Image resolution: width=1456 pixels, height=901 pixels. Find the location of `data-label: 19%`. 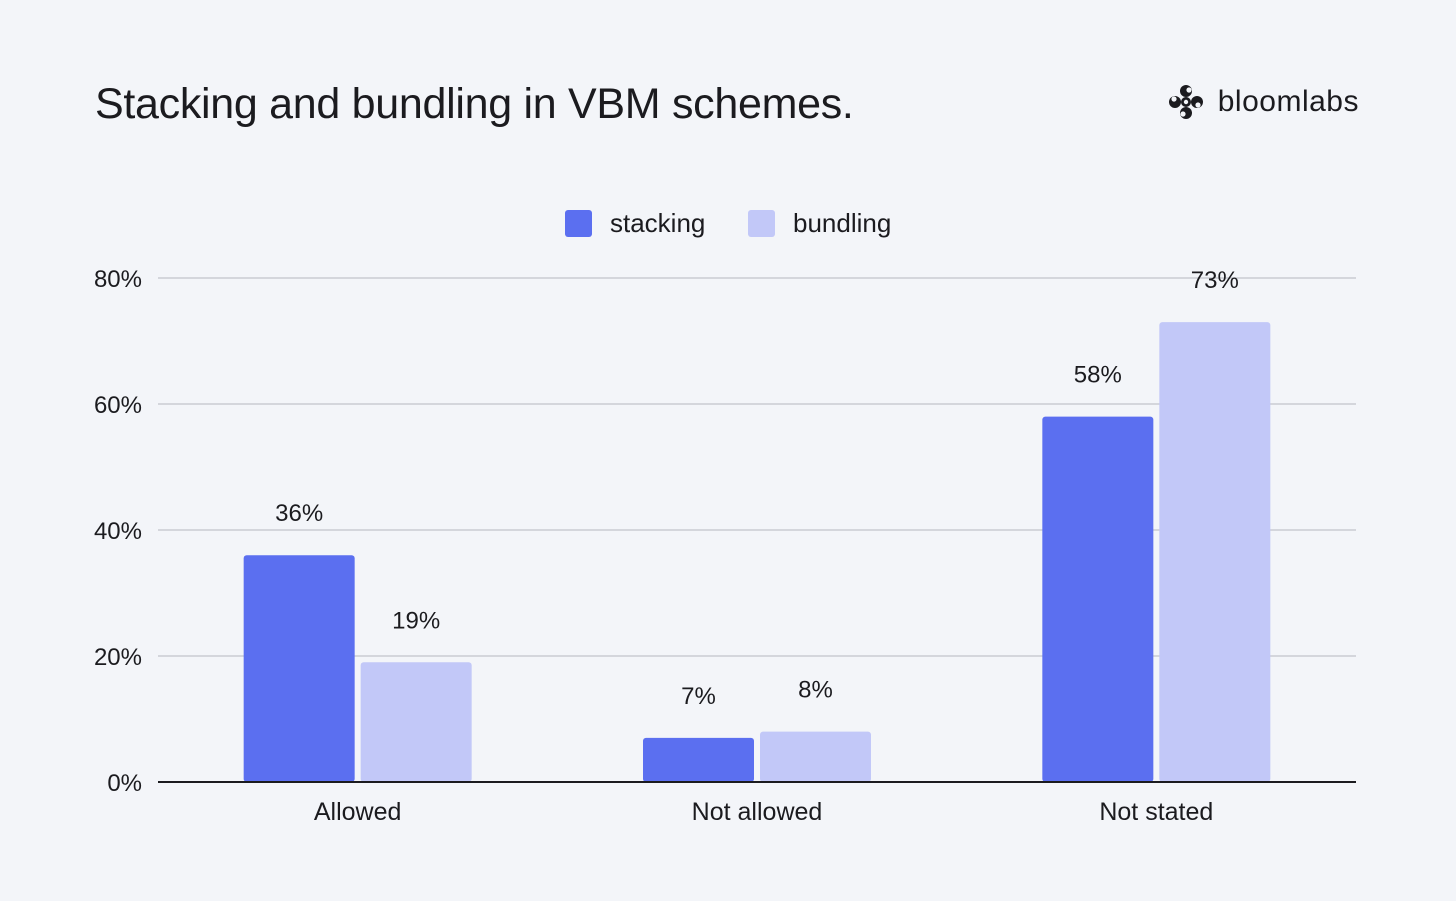

data-label: 19% is located at coordinates (416, 620).